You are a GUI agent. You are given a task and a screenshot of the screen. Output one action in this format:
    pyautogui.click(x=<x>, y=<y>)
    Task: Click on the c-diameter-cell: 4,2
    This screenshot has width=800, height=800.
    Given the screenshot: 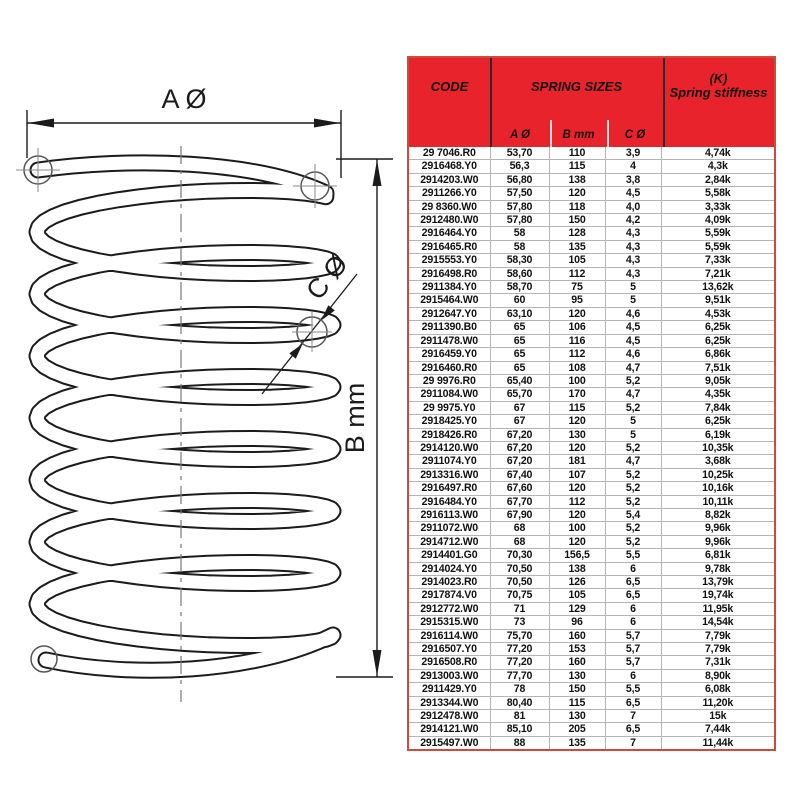 What is the action you would take?
    pyautogui.click(x=633, y=220)
    